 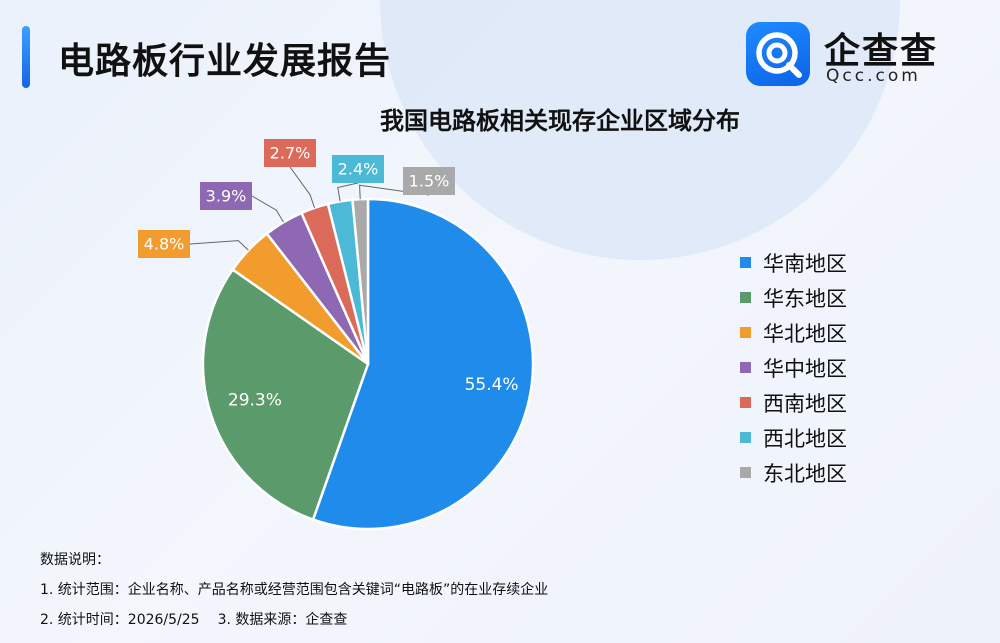 I want to click on slice-data-label: 55.4%, so click(x=492, y=385).